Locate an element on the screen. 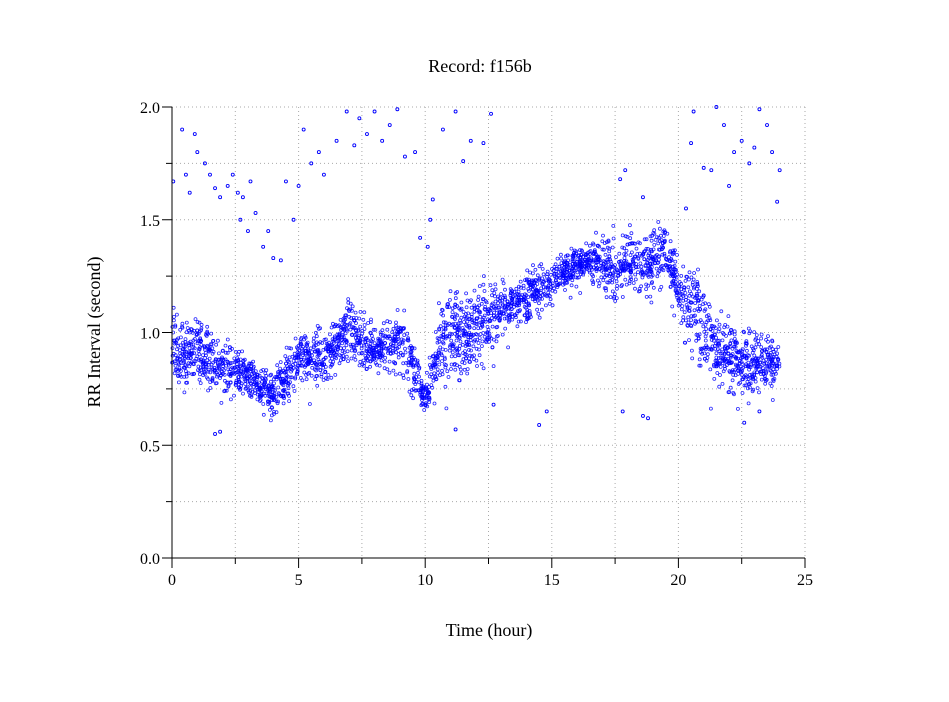  x-tick-label: 5 is located at coordinates (299, 580).